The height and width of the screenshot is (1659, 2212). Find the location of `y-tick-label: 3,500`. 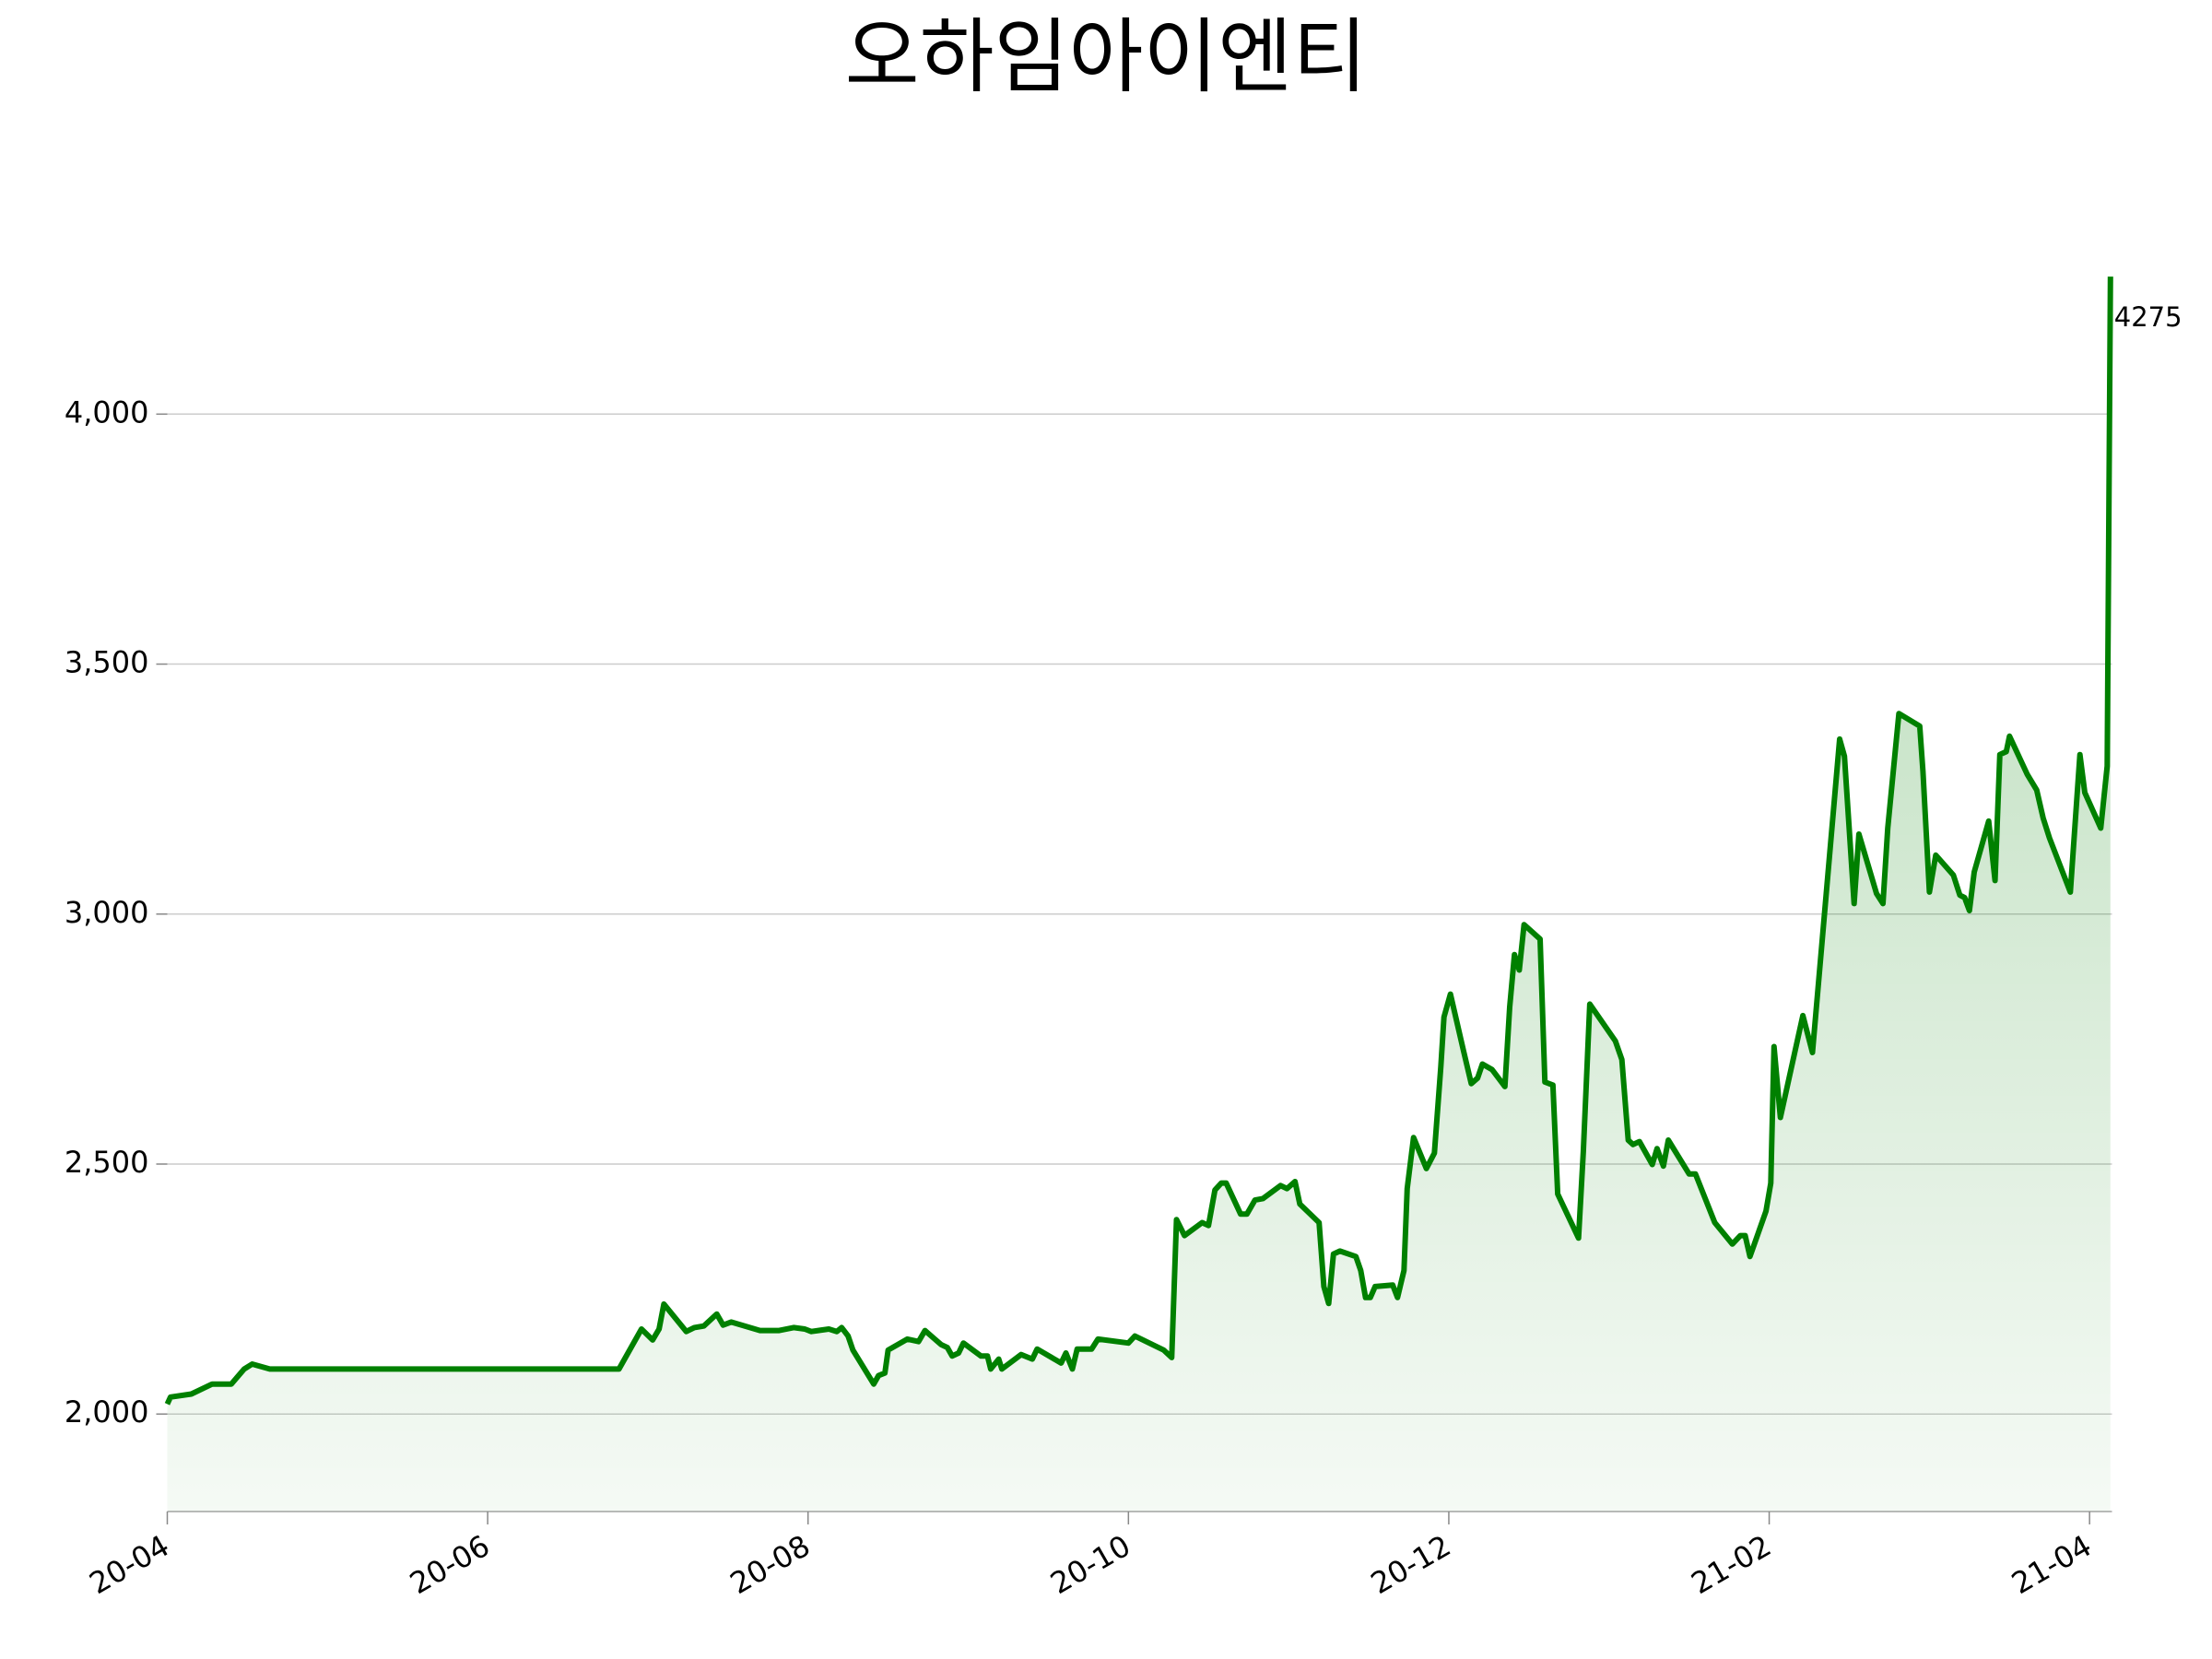

y-tick-label: 3,500 is located at coordinates (107, 662).